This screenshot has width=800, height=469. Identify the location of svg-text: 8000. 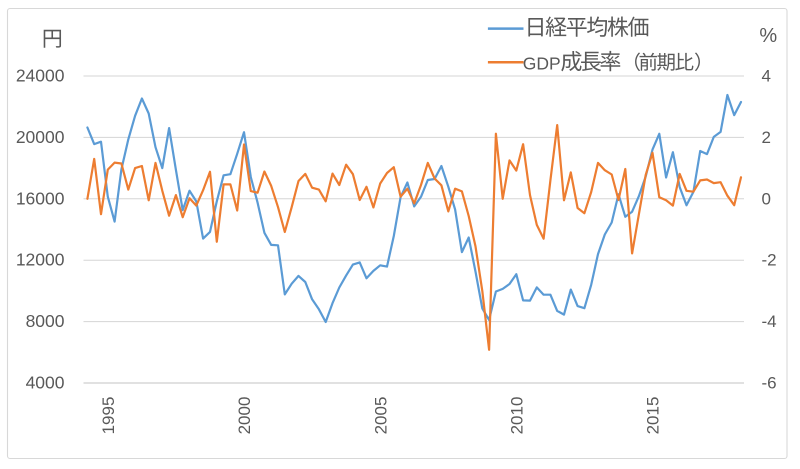
(45, 321).